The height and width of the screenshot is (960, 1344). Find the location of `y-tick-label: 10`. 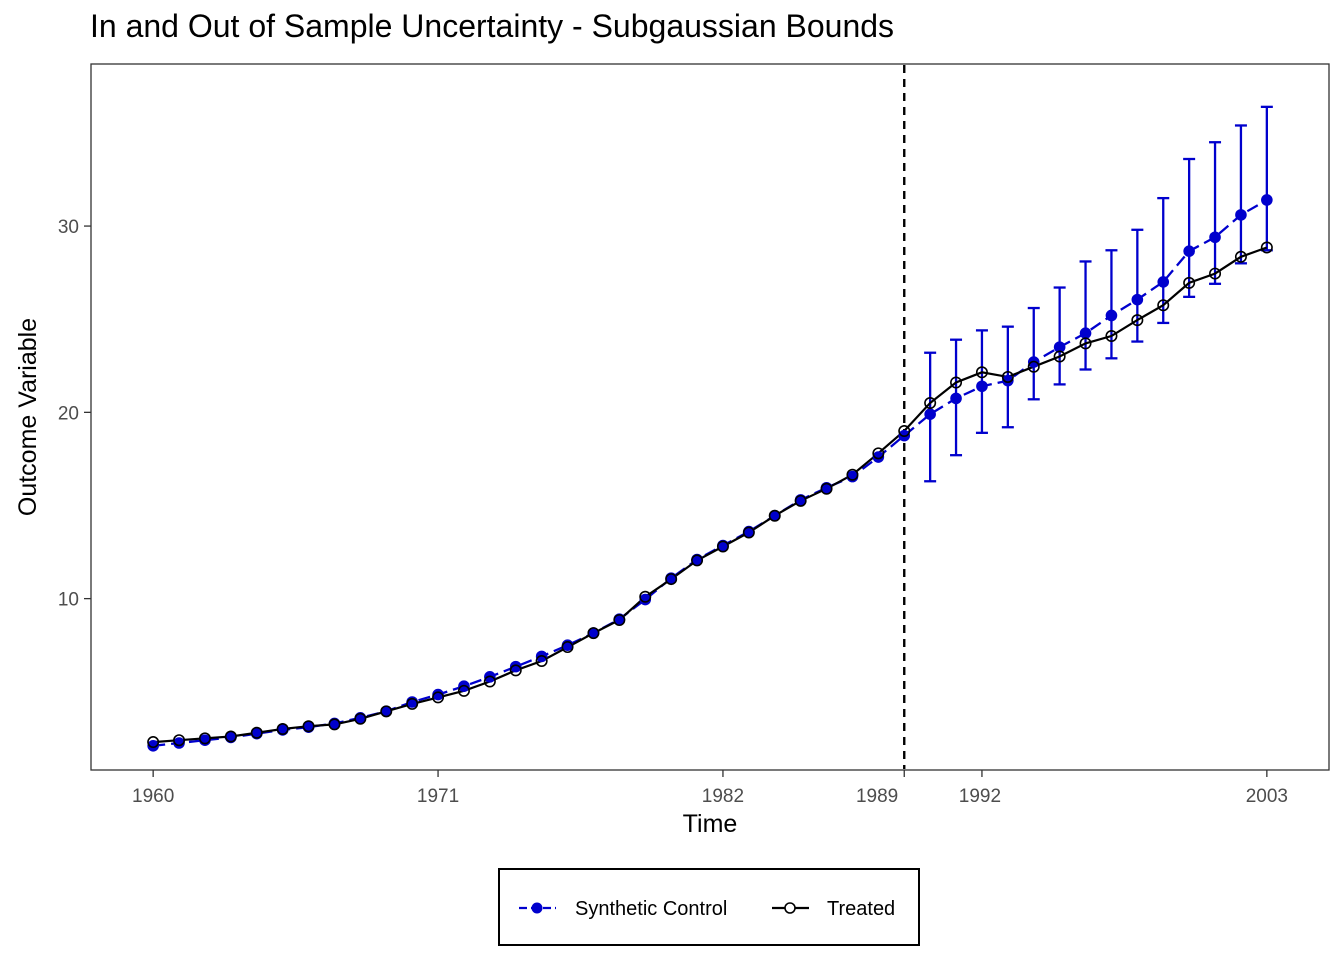

y-tick-label: 10 is located at coordinates (68, 600).